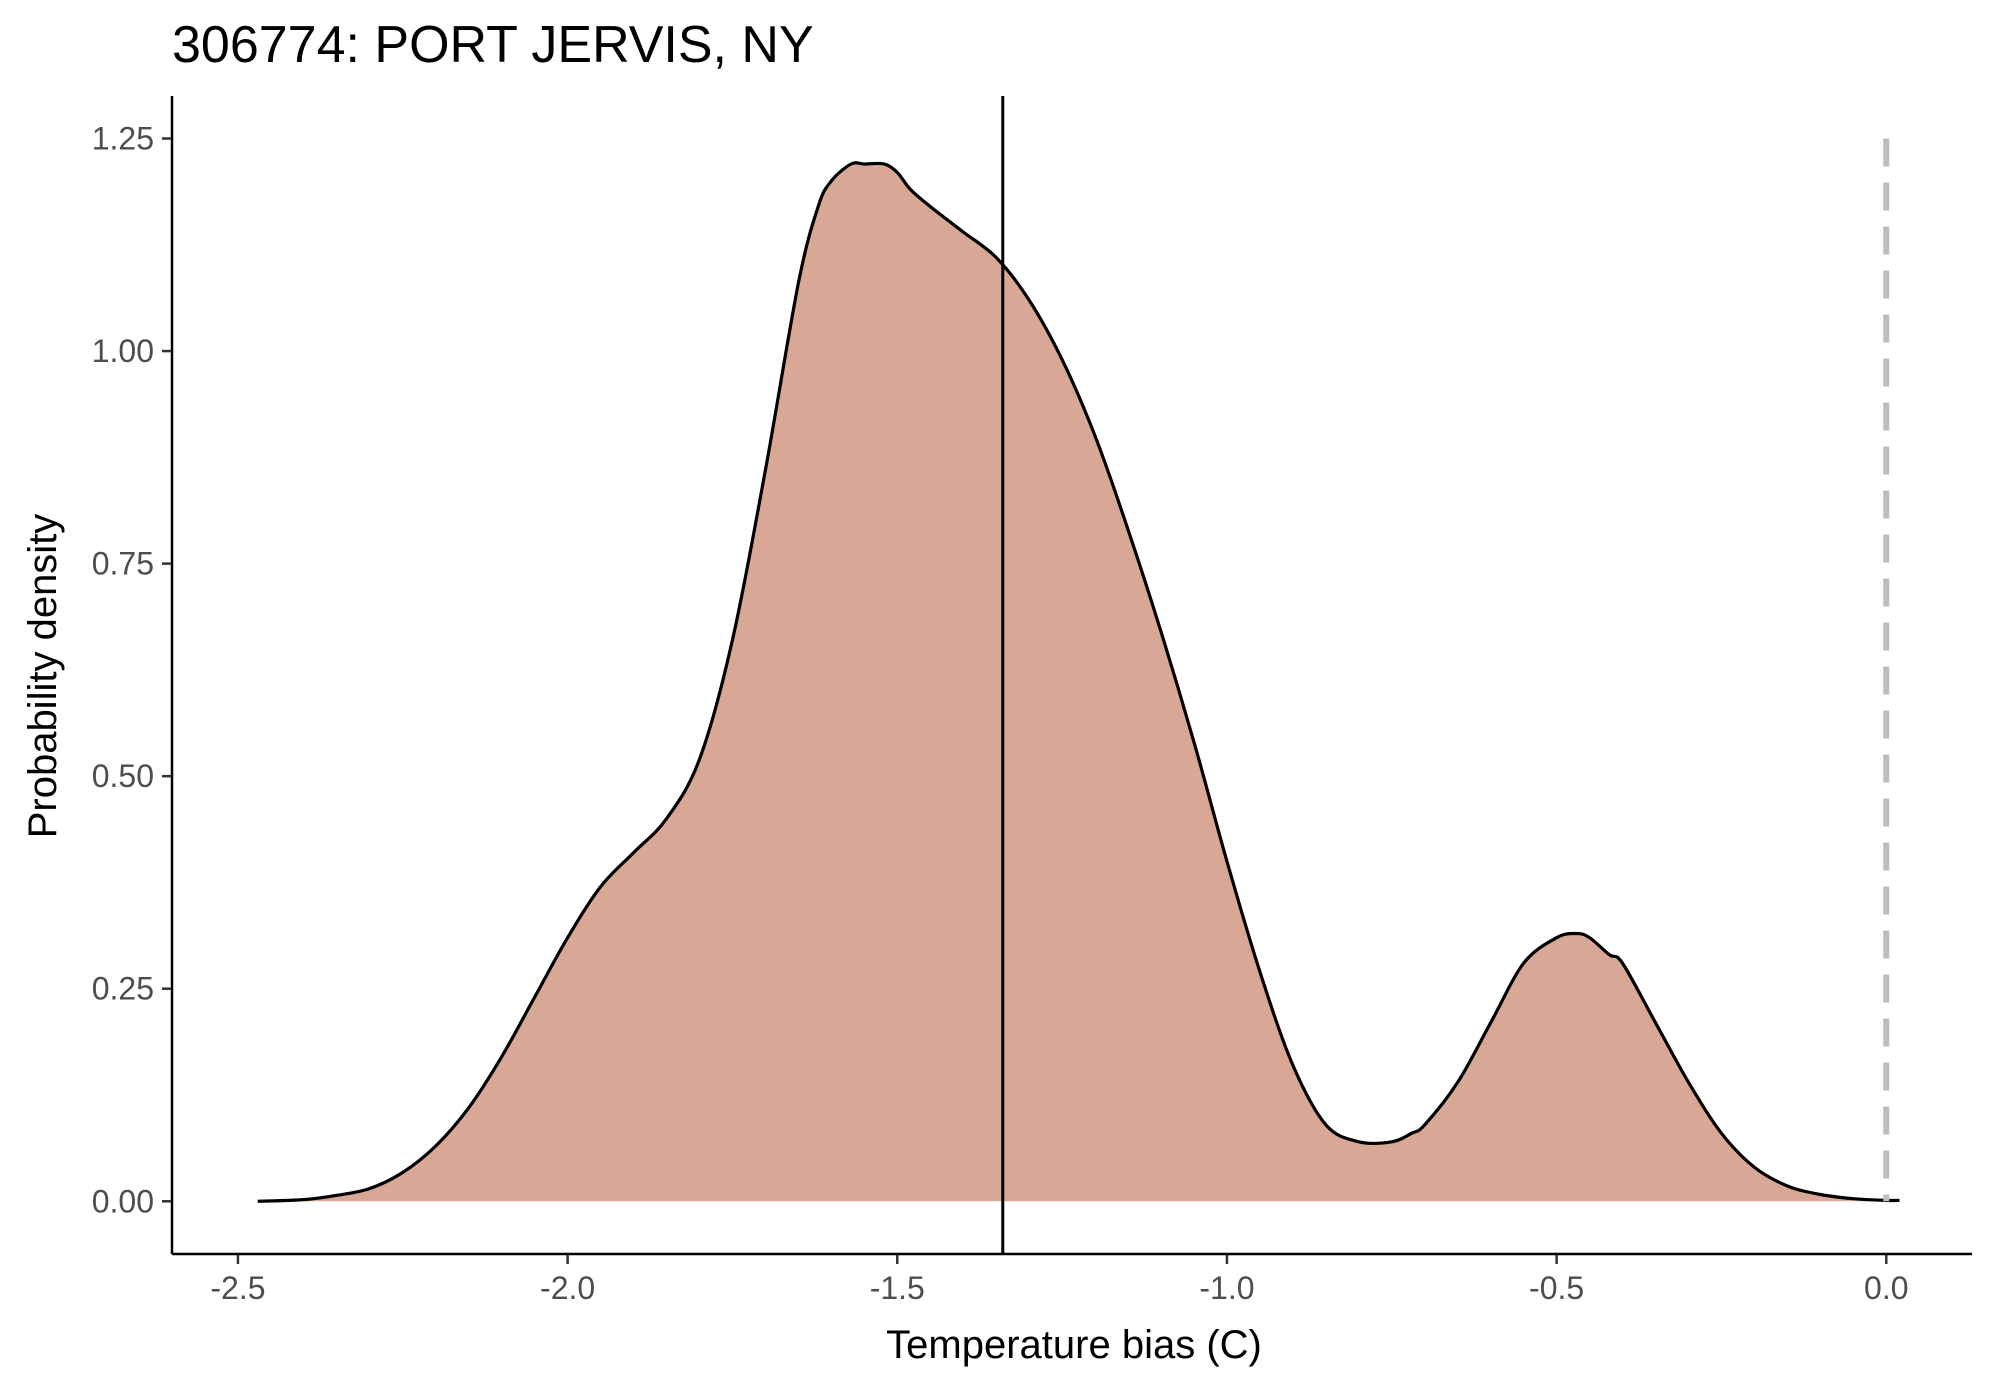 This screenshot has width=1990, height=1384. Describe the element at coordinates (123, 564) in the screenshot. I see `y-tick-label: 0.75` at that location.